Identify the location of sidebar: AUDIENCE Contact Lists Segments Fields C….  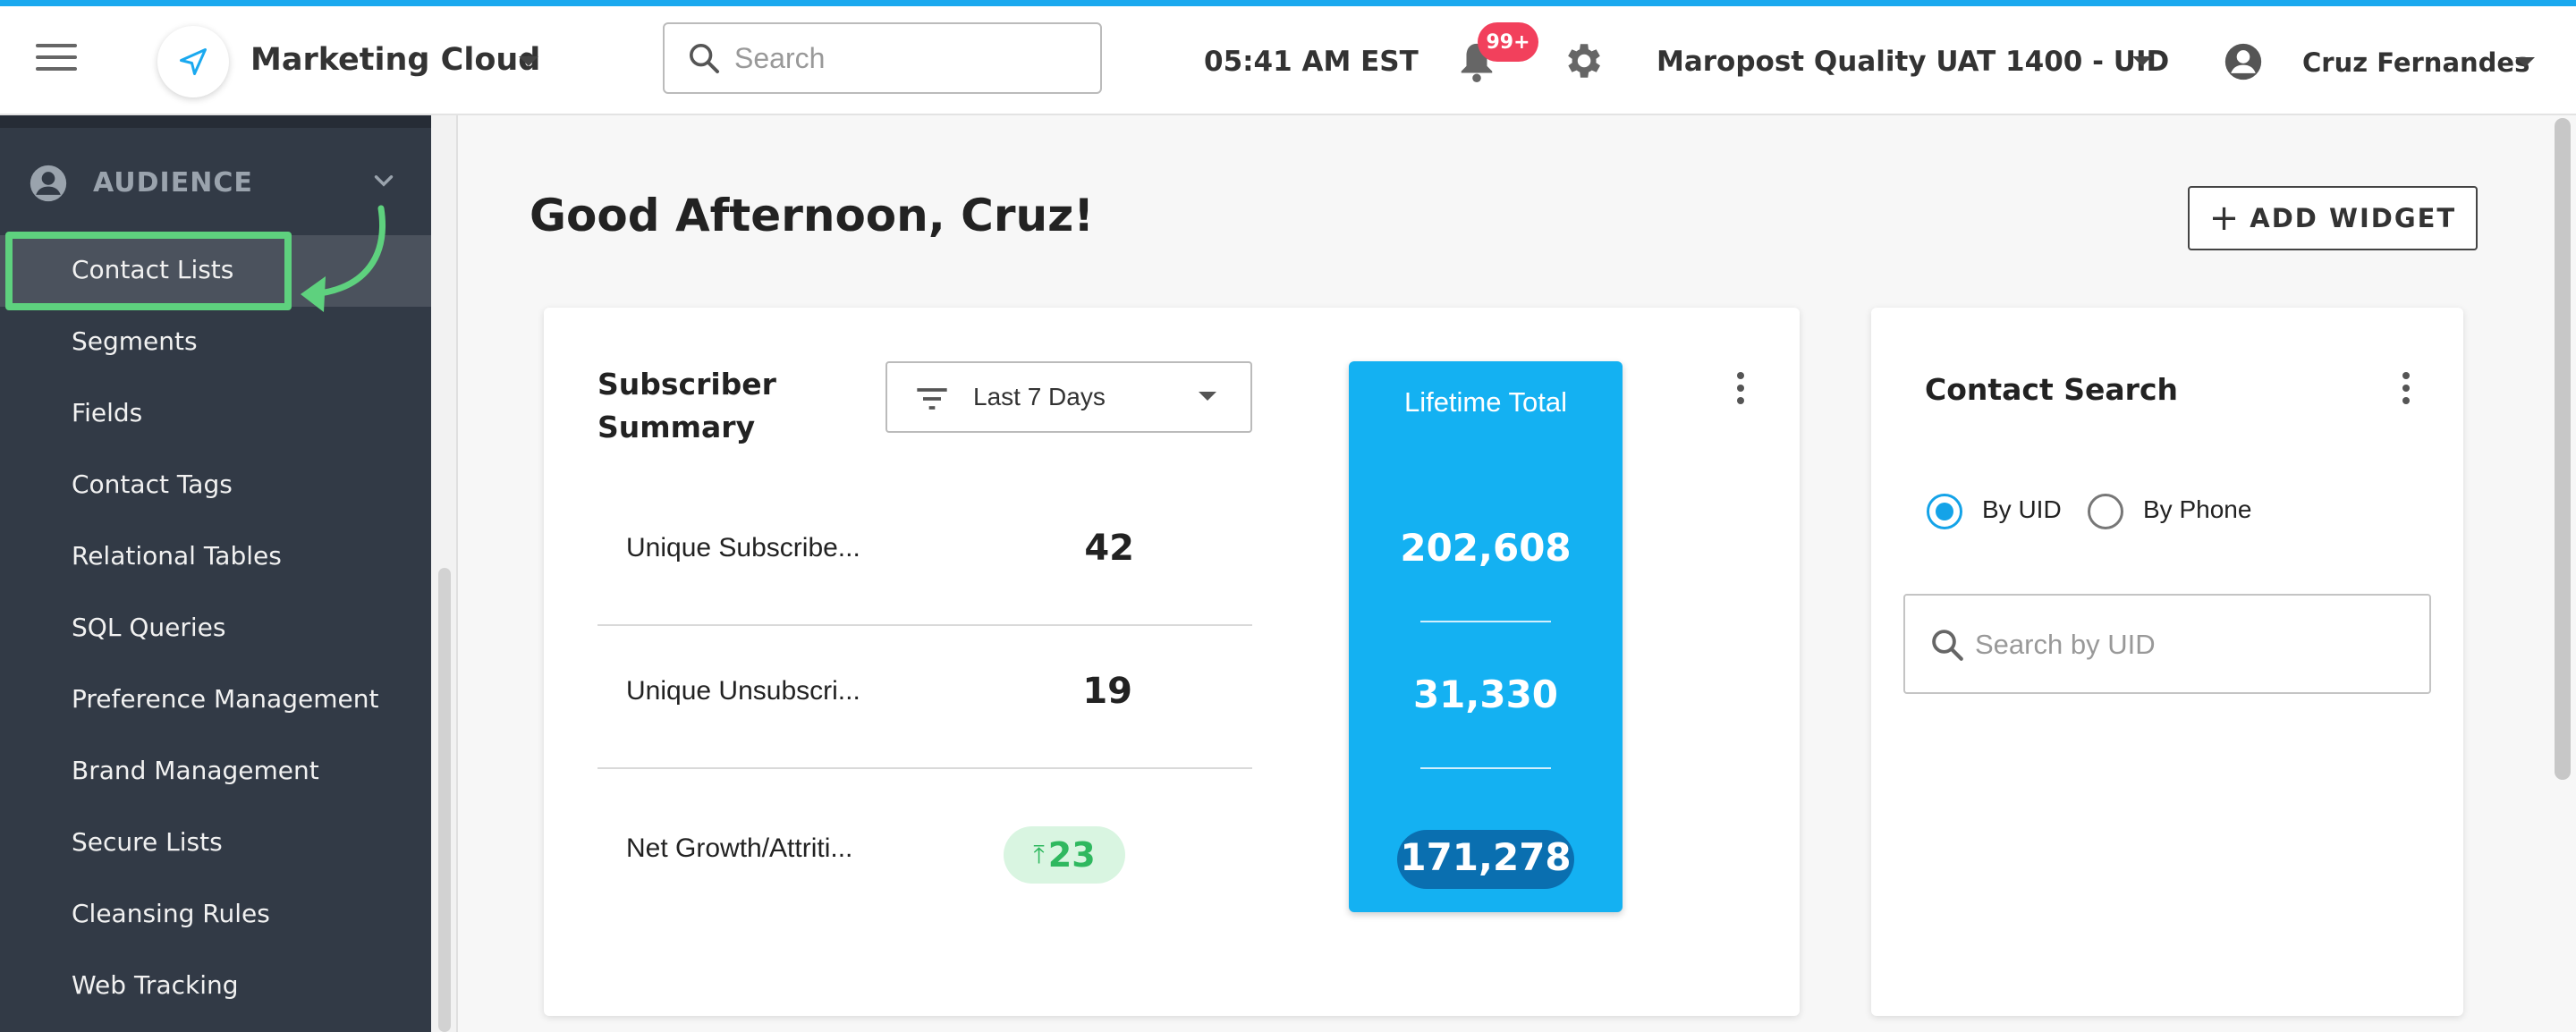
(215, 573).